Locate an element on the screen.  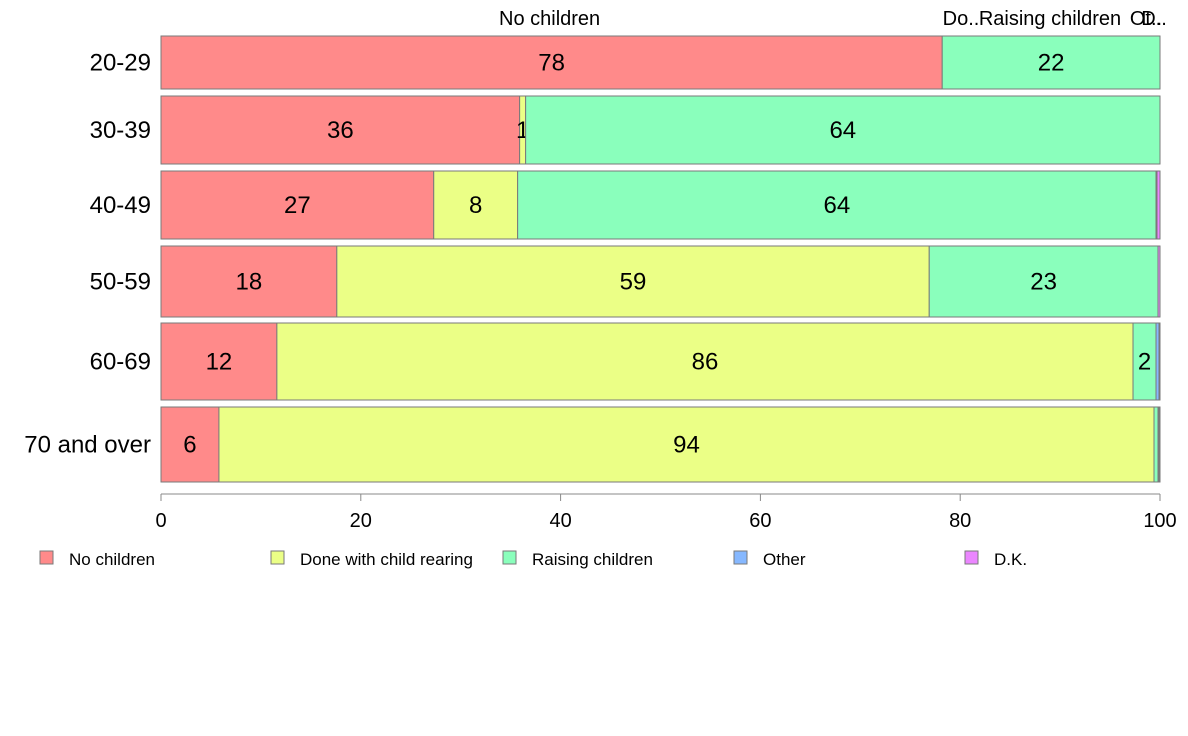
category-label: 60-69 is located at coordinates (120, 362).